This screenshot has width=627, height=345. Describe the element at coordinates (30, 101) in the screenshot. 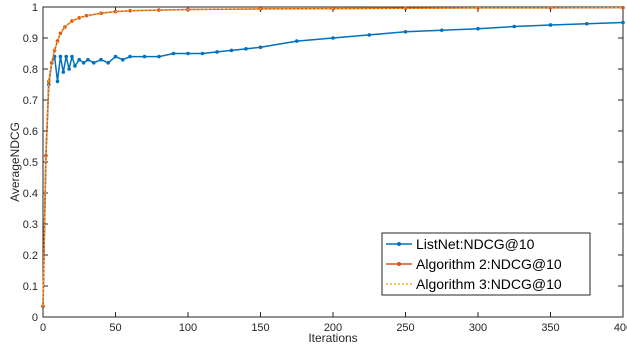

I see `y-tick-label: 0.7` at that location.